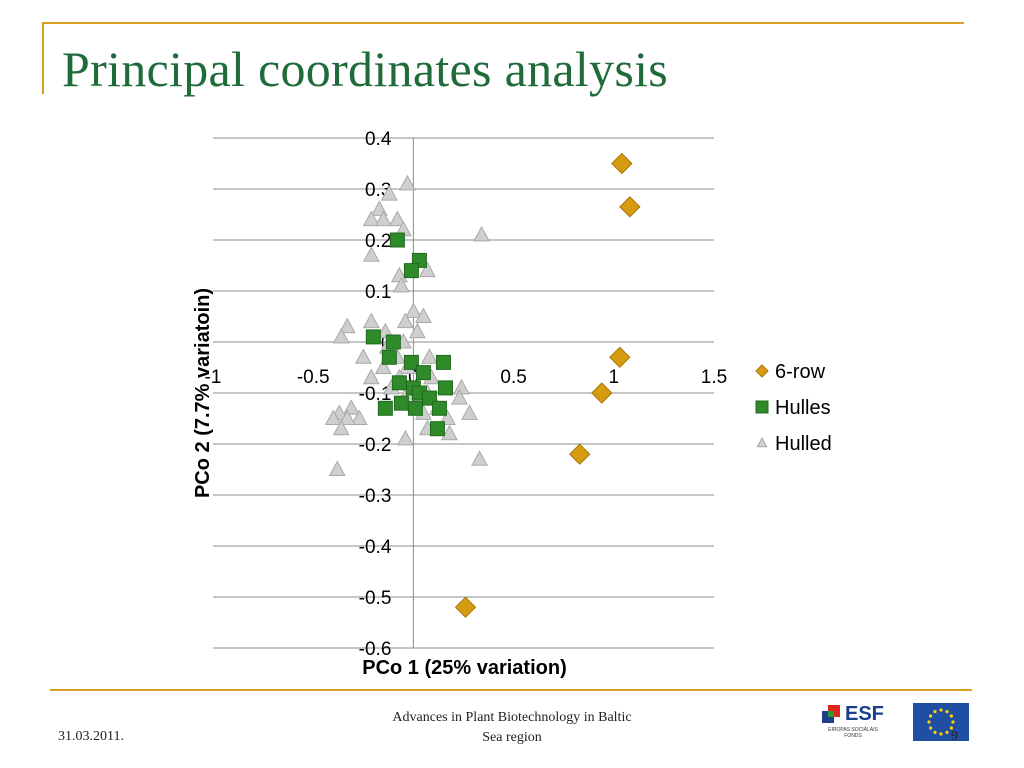 Image resolution: width=1024 pixels, height=768 pixels. I want to click on esf-logo: ESF EIROPAS SOCIĀLAIS FONDS, so click(853, 724).